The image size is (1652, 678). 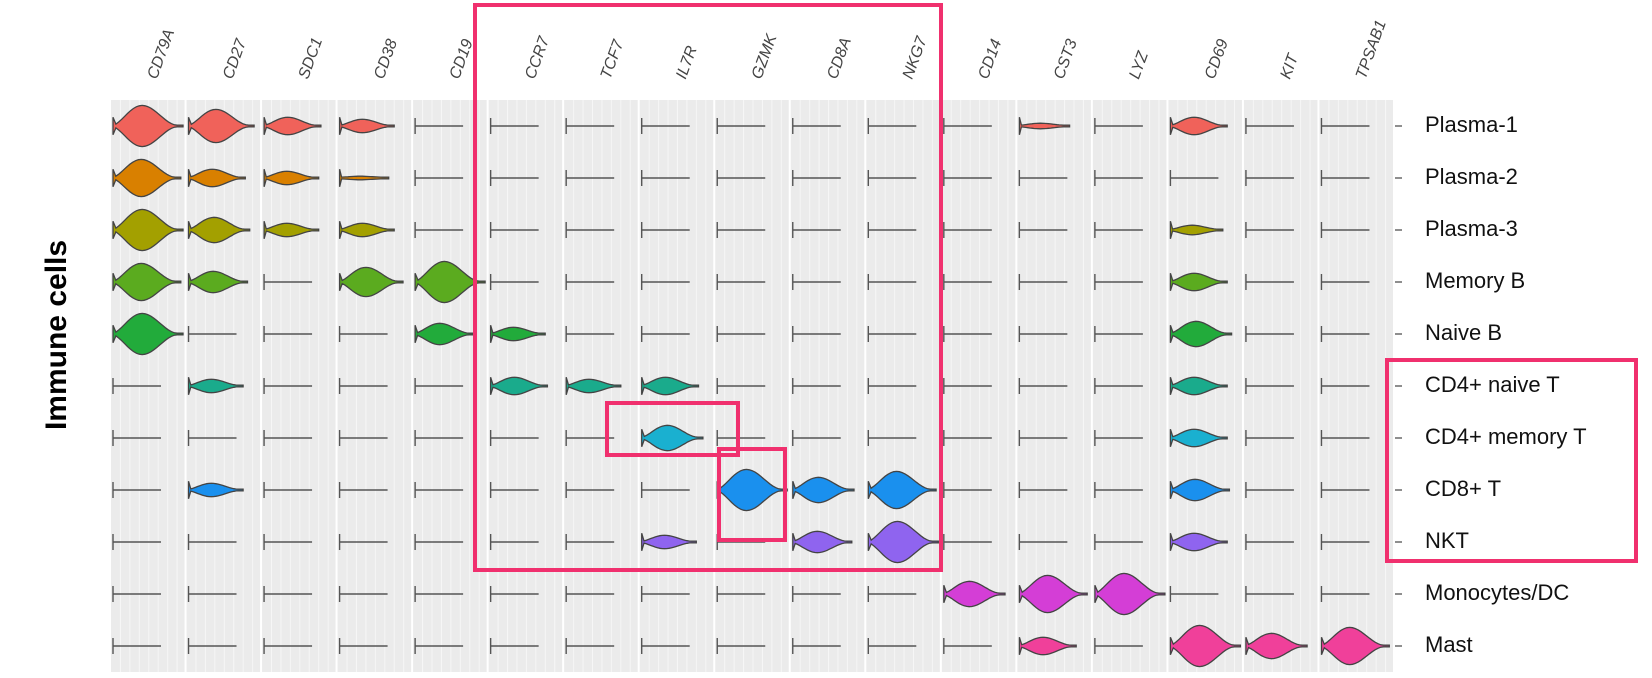 What do you see at coordinates (1492, 384) in the screenshot?
I see `row-label: CD4+ naive T` at bounding box center [1492, 384].